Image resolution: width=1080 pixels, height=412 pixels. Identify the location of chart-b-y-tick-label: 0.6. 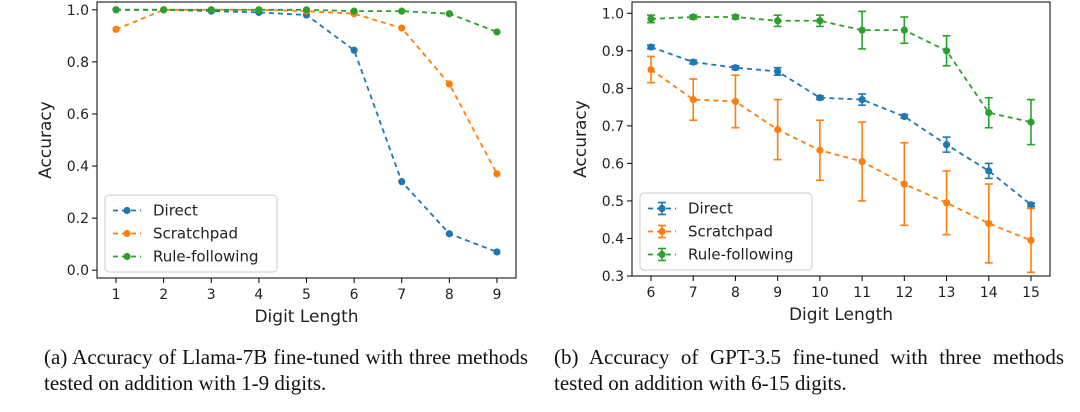
(613, 164).